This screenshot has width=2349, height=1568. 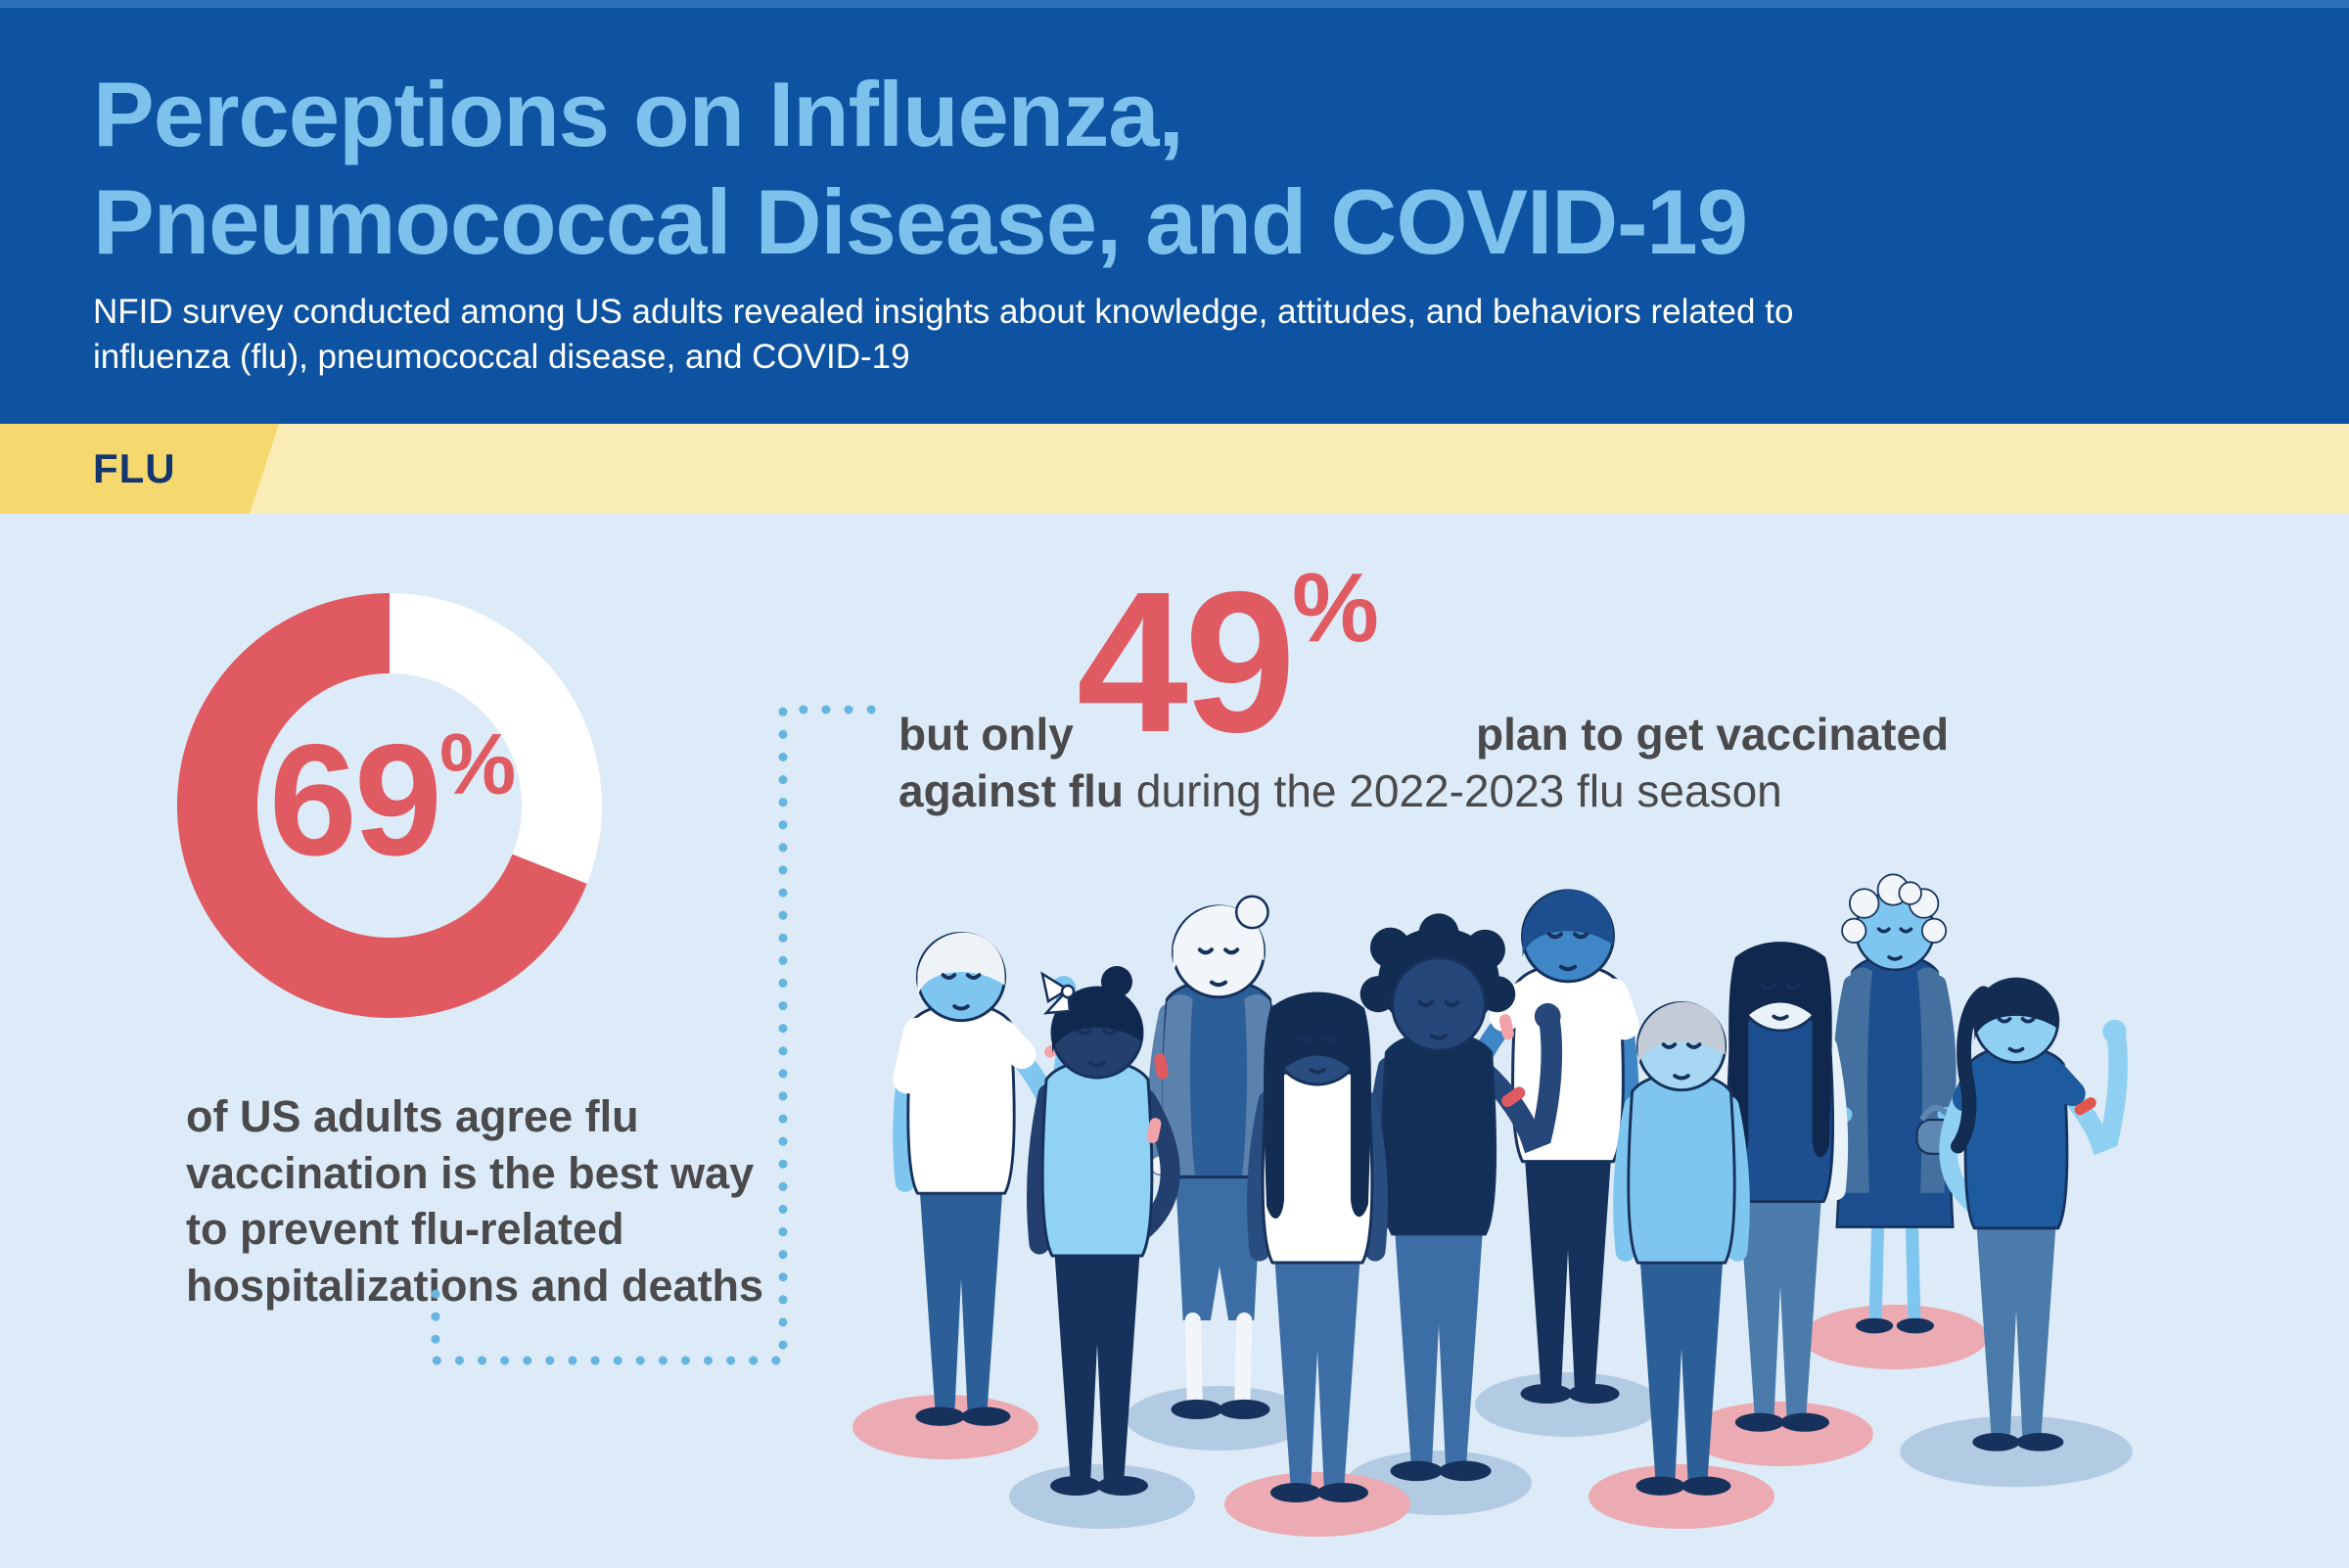 I want to click on flu-tab-label: FLU, so click(x=134, y=468).